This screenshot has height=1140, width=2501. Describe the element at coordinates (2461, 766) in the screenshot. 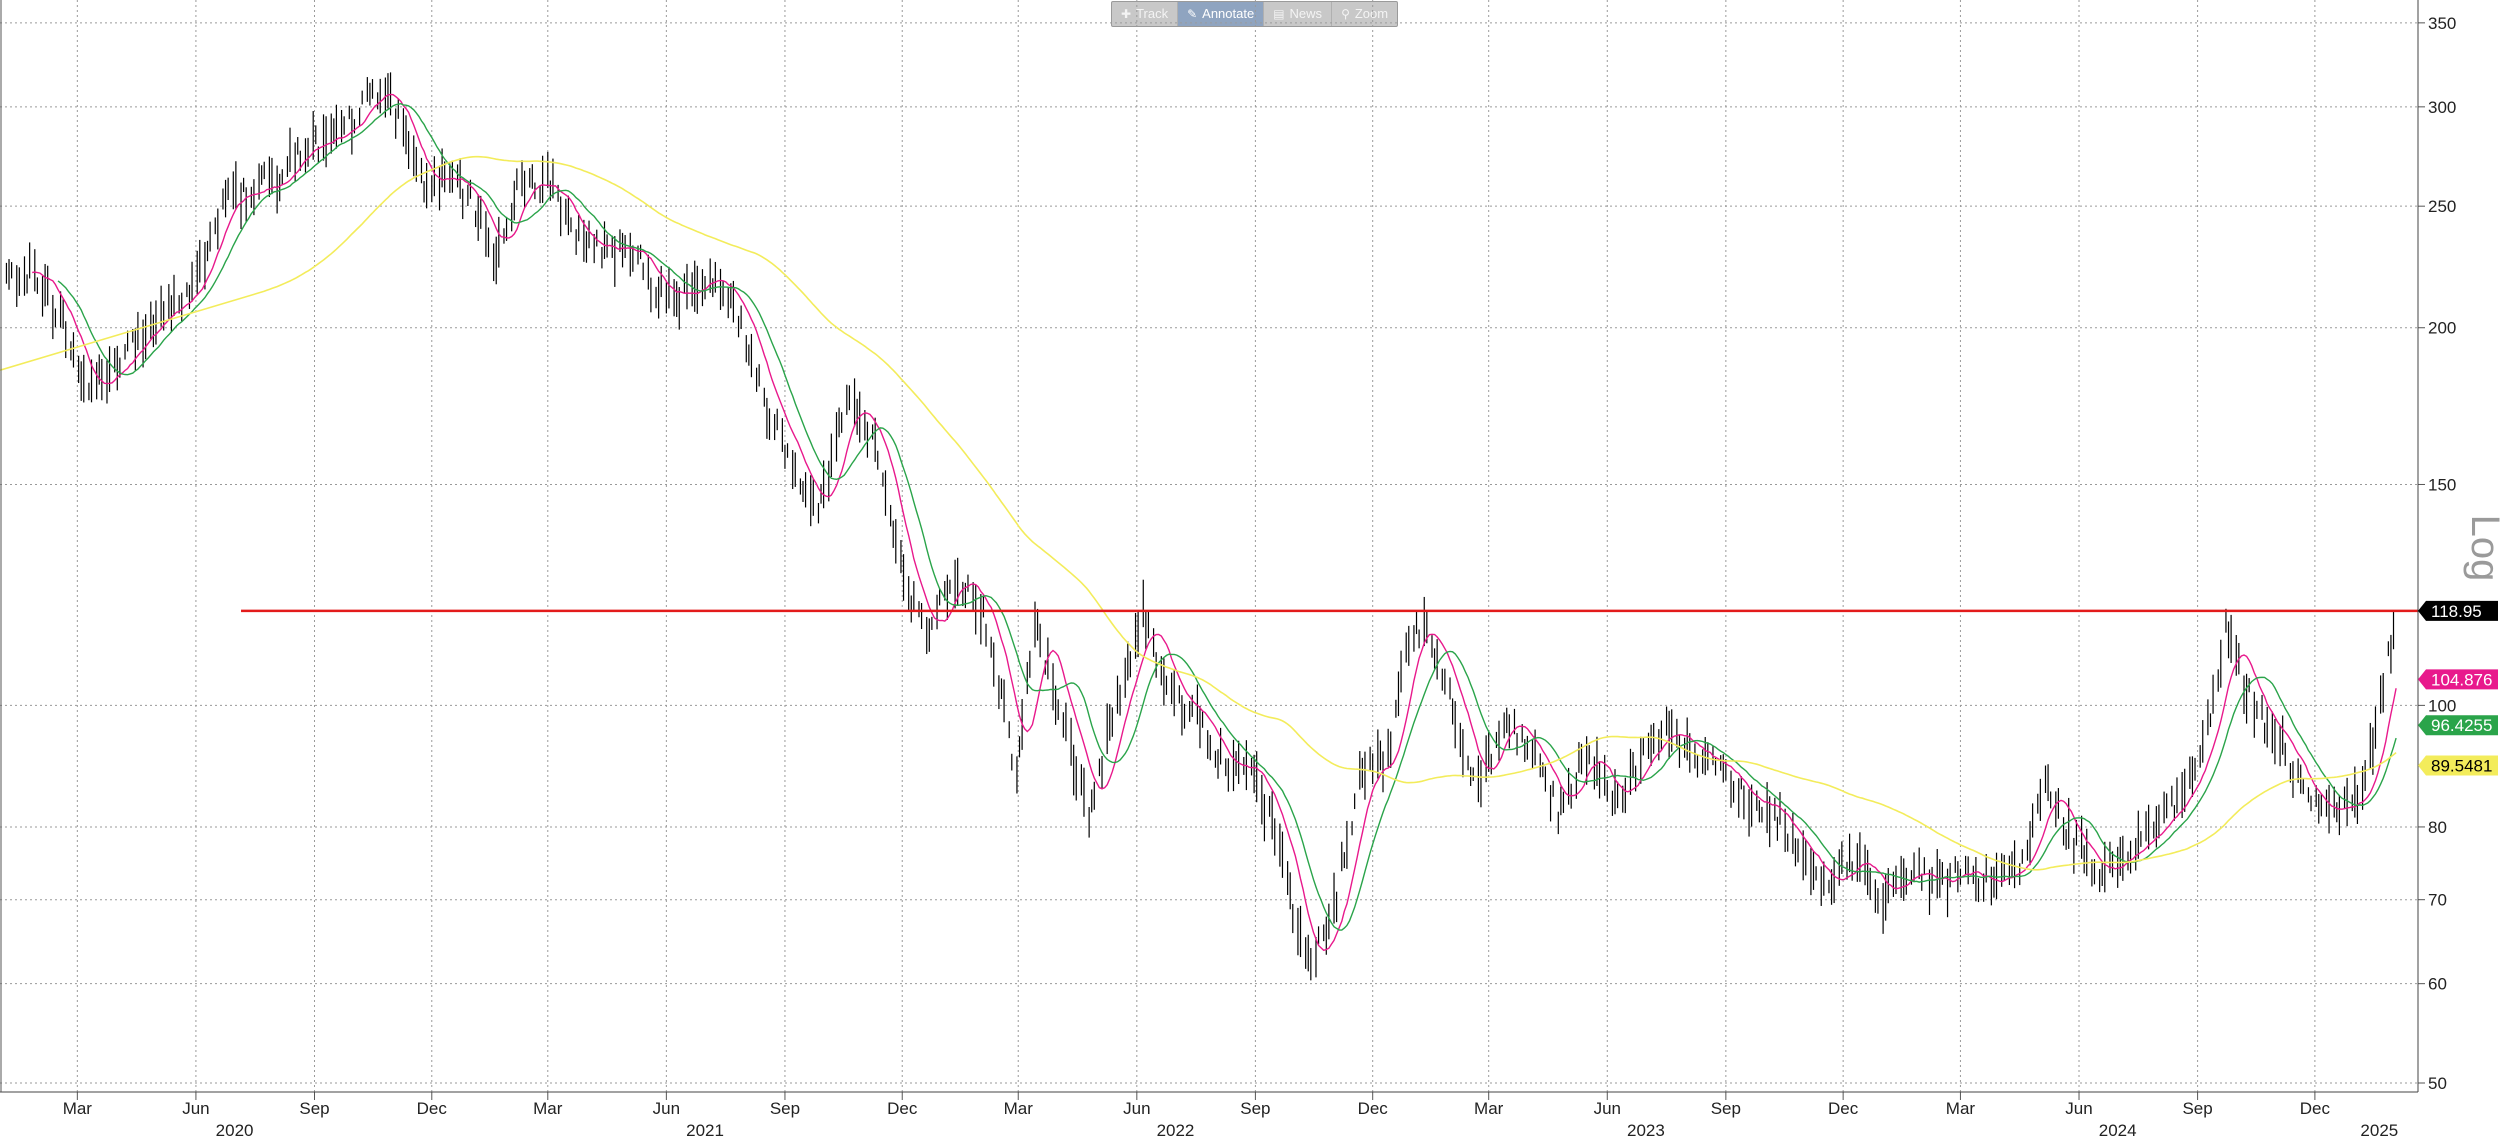

I see `yellow-ma-tag-text: 89.5481` at that location.